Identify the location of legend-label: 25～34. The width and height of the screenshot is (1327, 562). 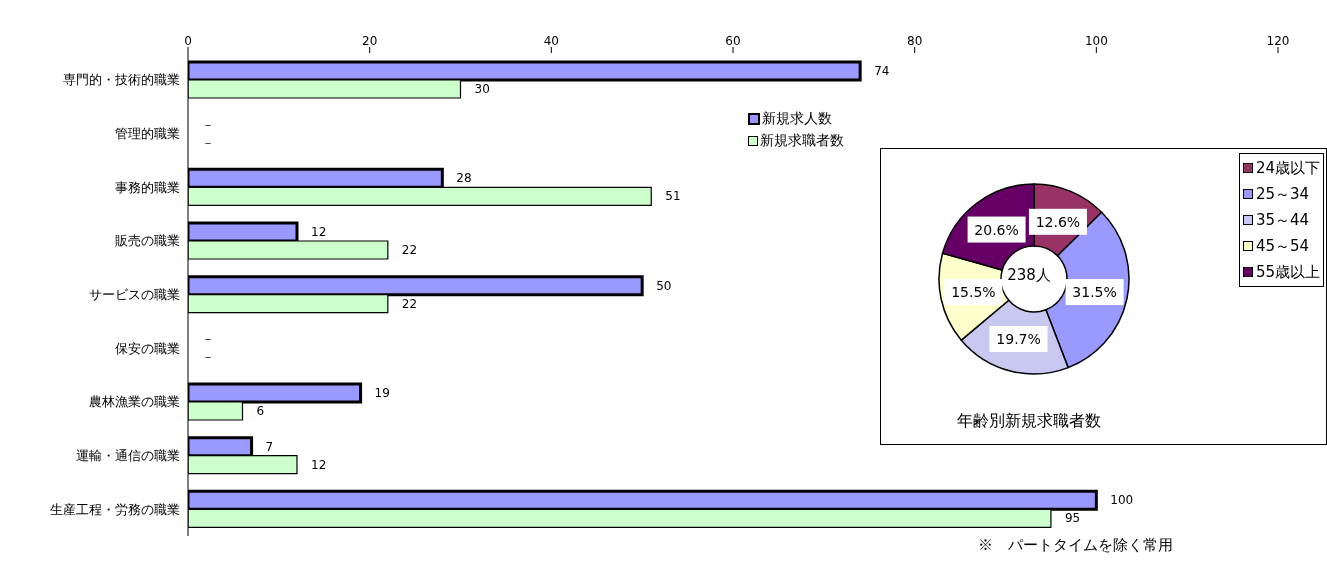
(1282, 194).